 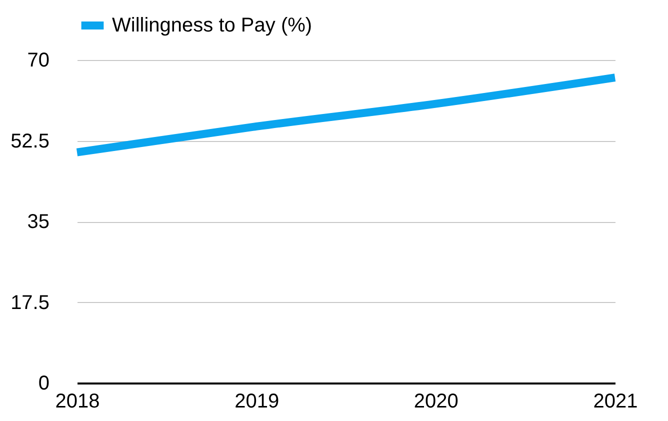 I want to click on x-tick-label: 2020, so click(x=436, y=401).